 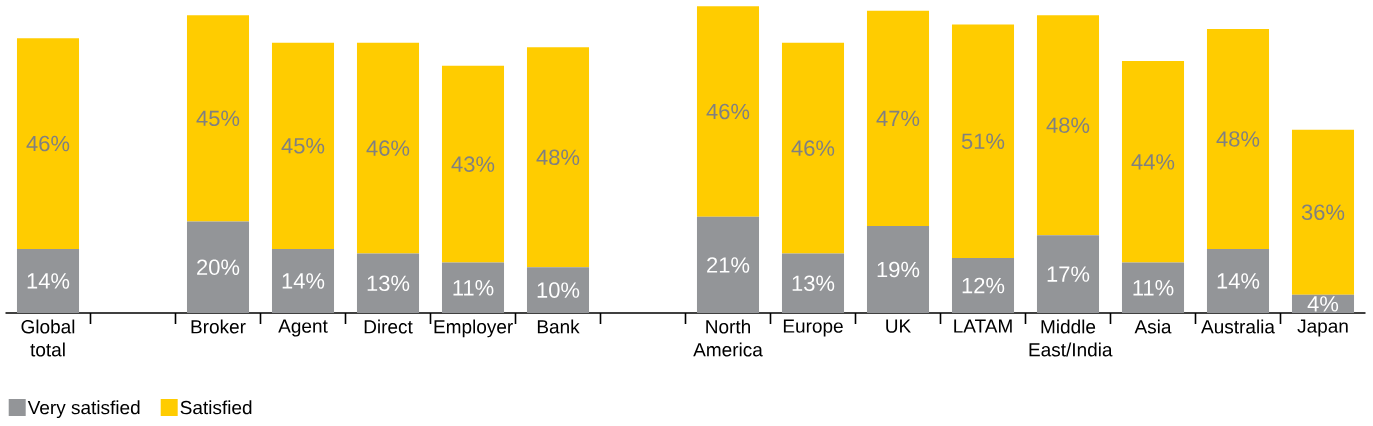 What do you see at coordinates (1153, 326) in the screenshot?
I see `x-tick-label: Asia` at bounding box center [1153, 326].